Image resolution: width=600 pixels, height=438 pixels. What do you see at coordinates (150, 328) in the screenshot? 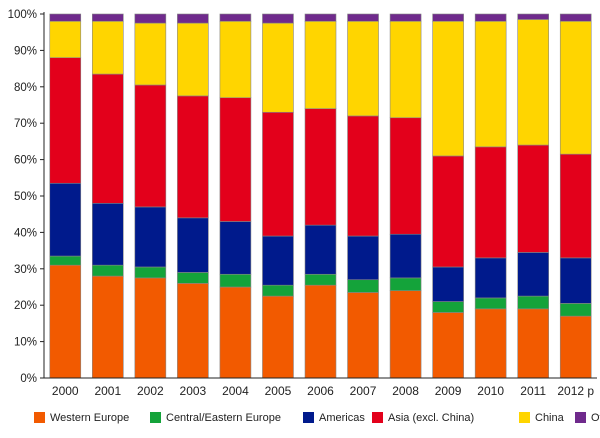
I see `bar-segment-2002-s0` at bounding box center [150, 328].